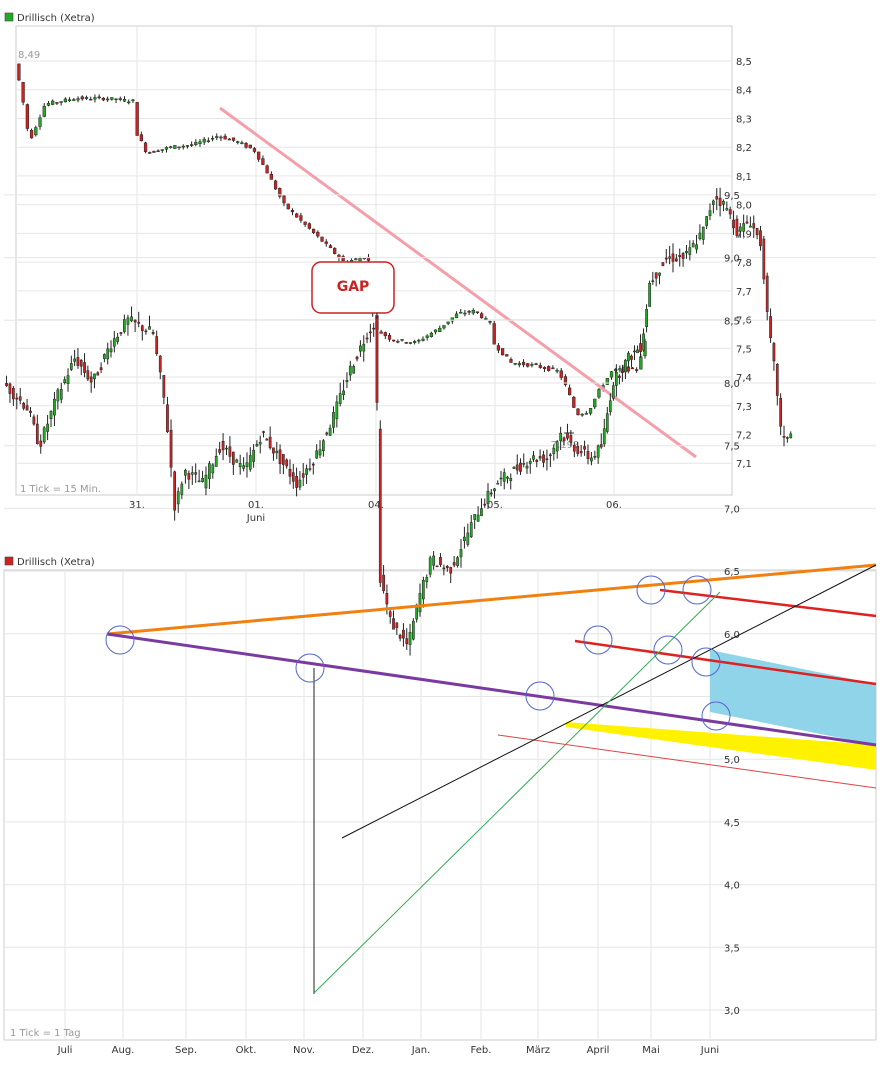 This screenshot has width=880, height=1076. Describe the element at coordinates (732, 259) in the screenshot. I see `y-tick-label-bottom: 9,0` at that location.